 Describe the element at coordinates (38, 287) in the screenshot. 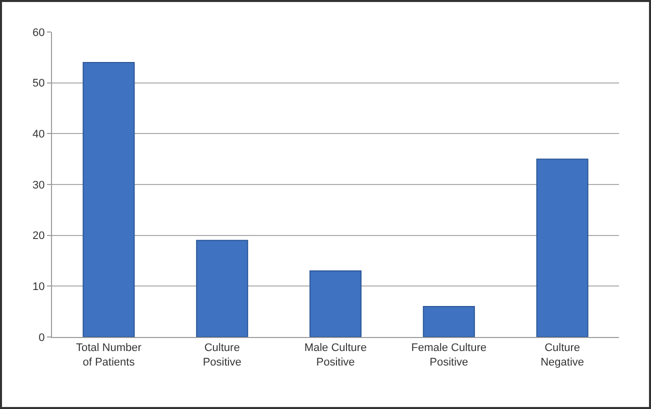

I see `y-tick-label: 10` at that location.